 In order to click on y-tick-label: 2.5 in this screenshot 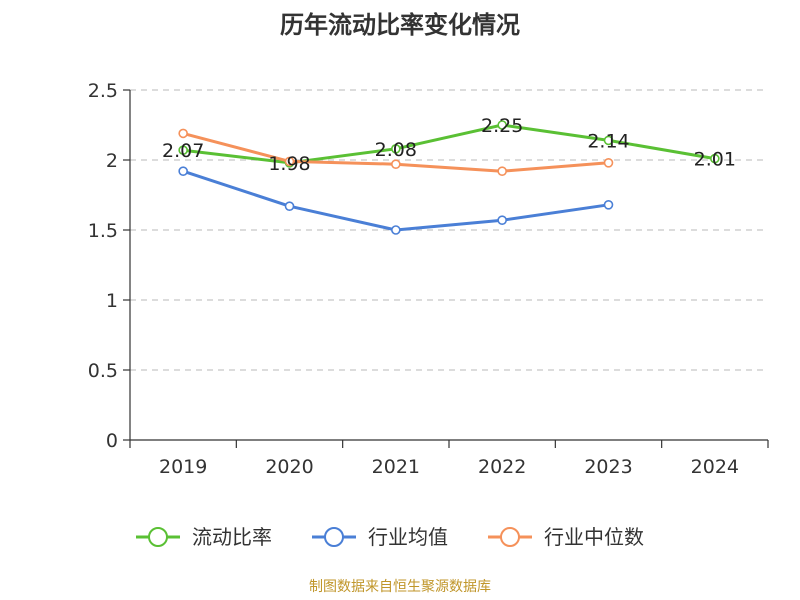, I will do `click(103, 91)`.